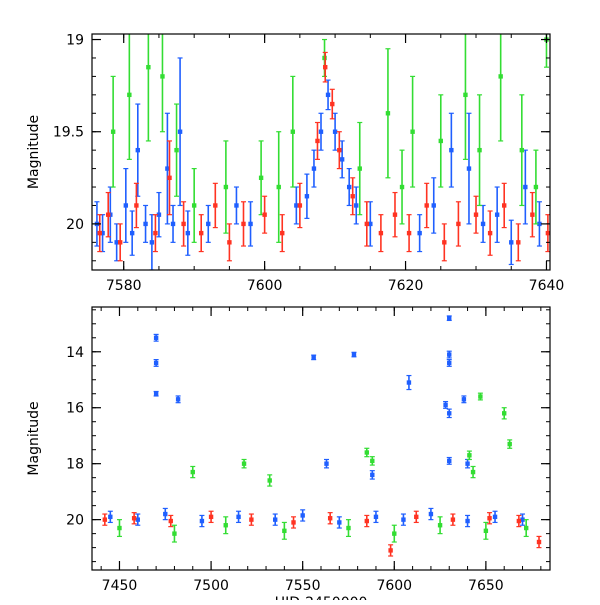 This screenshot has height=605, width=600. What do you see at coordinates (303, 586) in the screenshot?
I see `bottom-x-tick-label: 7550` at bounding box center [303, 586].